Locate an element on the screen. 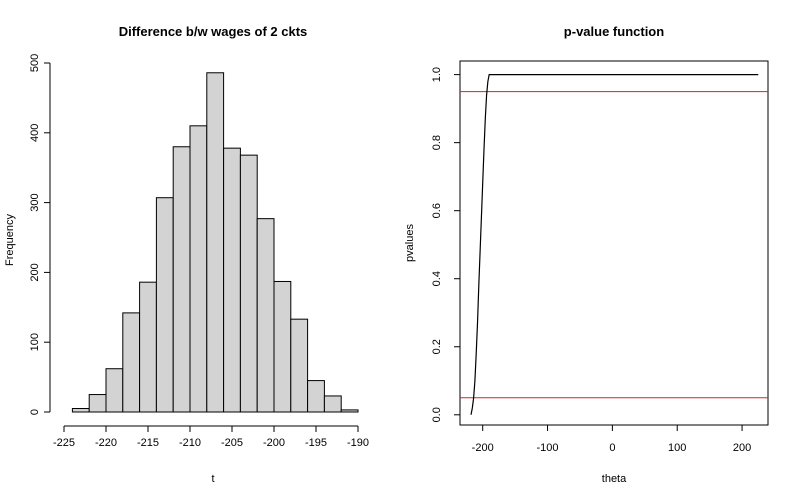  histogram-title: Difference b/w wages of 2 ckts is located at coordinates (213, 31).